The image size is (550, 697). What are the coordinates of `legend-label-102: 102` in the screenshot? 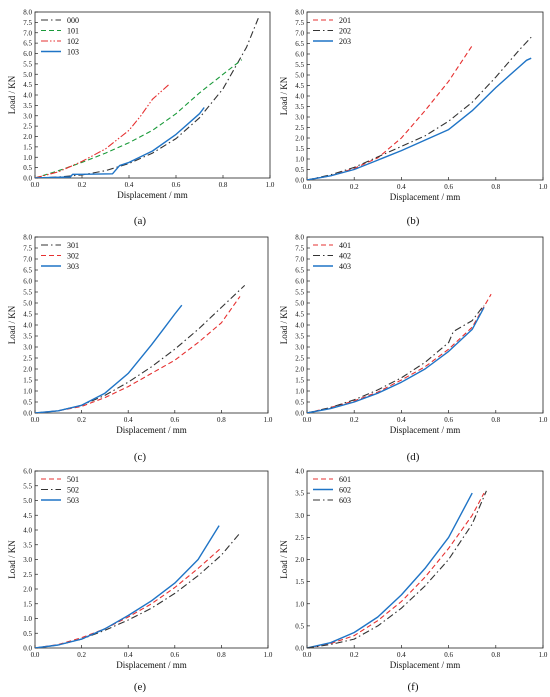 It's located at (73, 41).